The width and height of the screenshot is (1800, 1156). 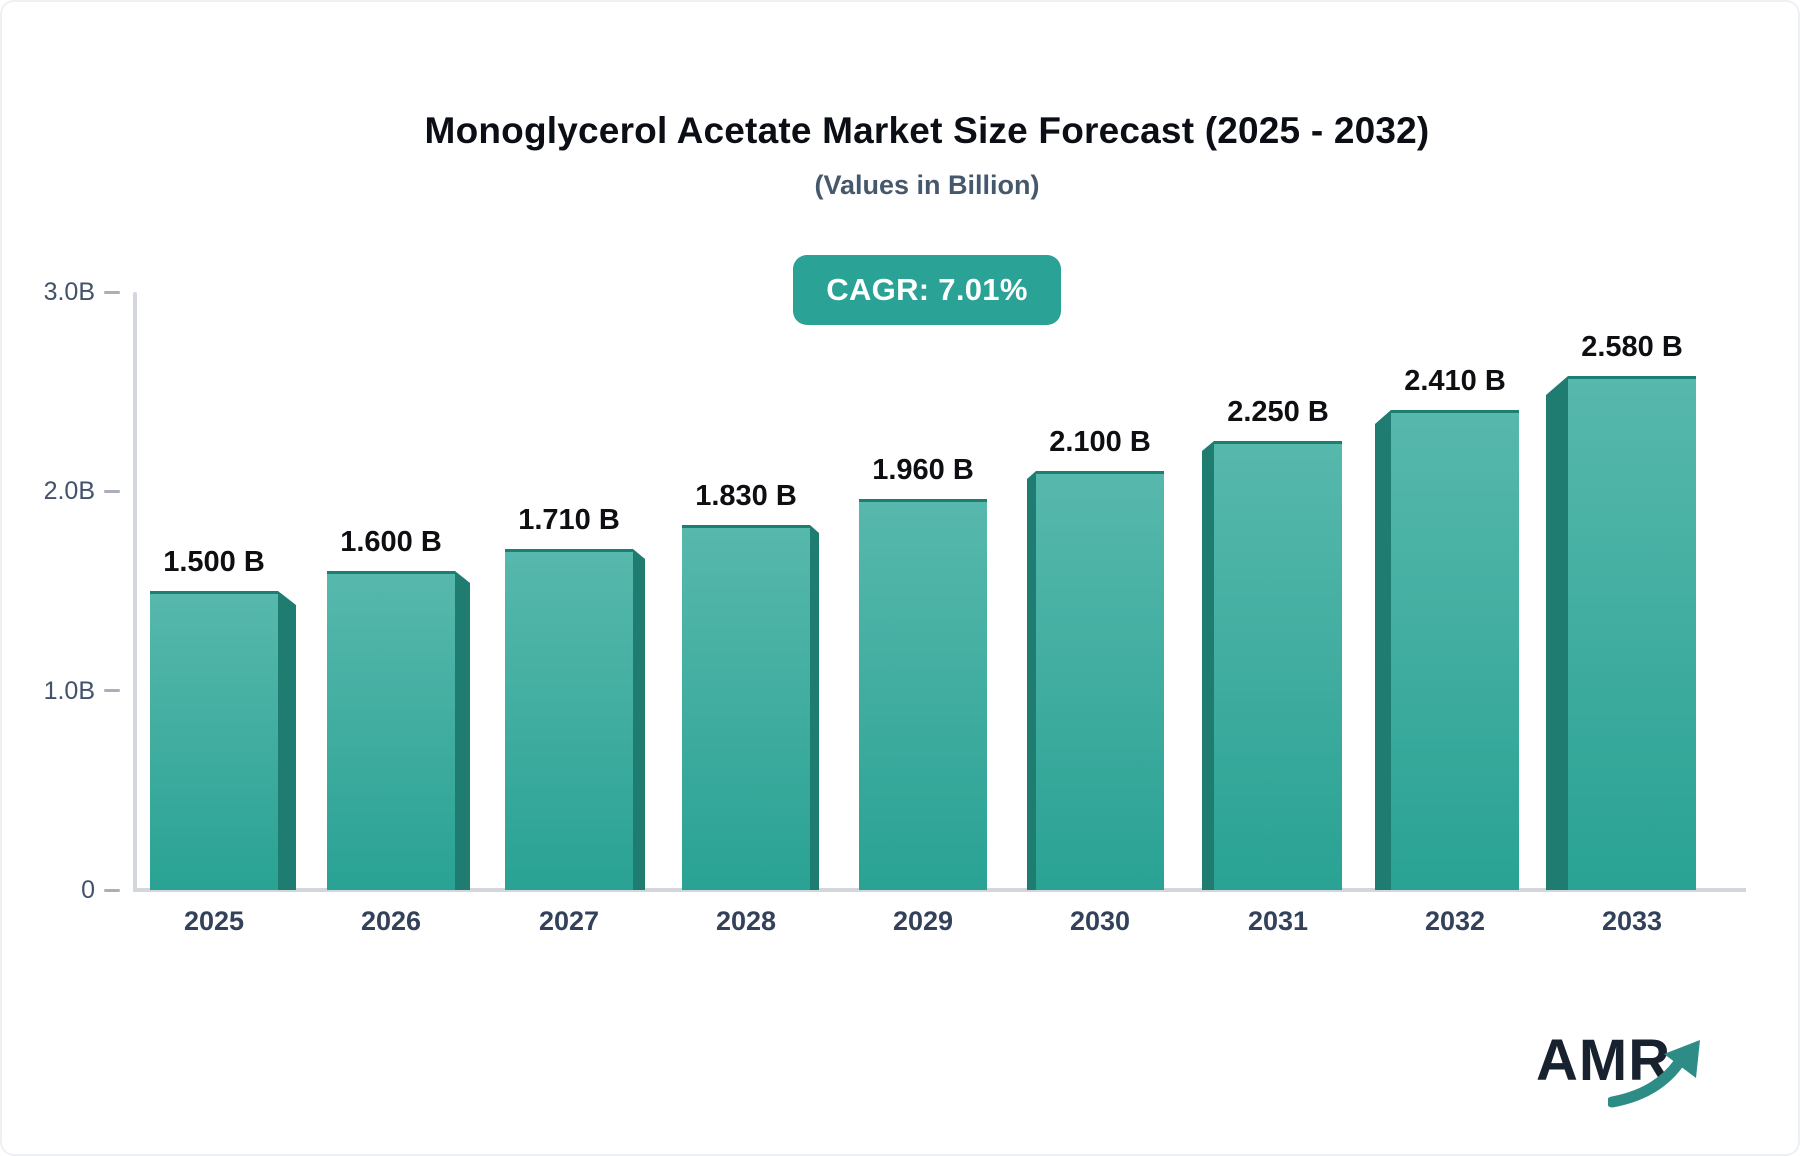 I want to click on bar-value-label-2026: 1.600 B, so click(x=391, y=542).